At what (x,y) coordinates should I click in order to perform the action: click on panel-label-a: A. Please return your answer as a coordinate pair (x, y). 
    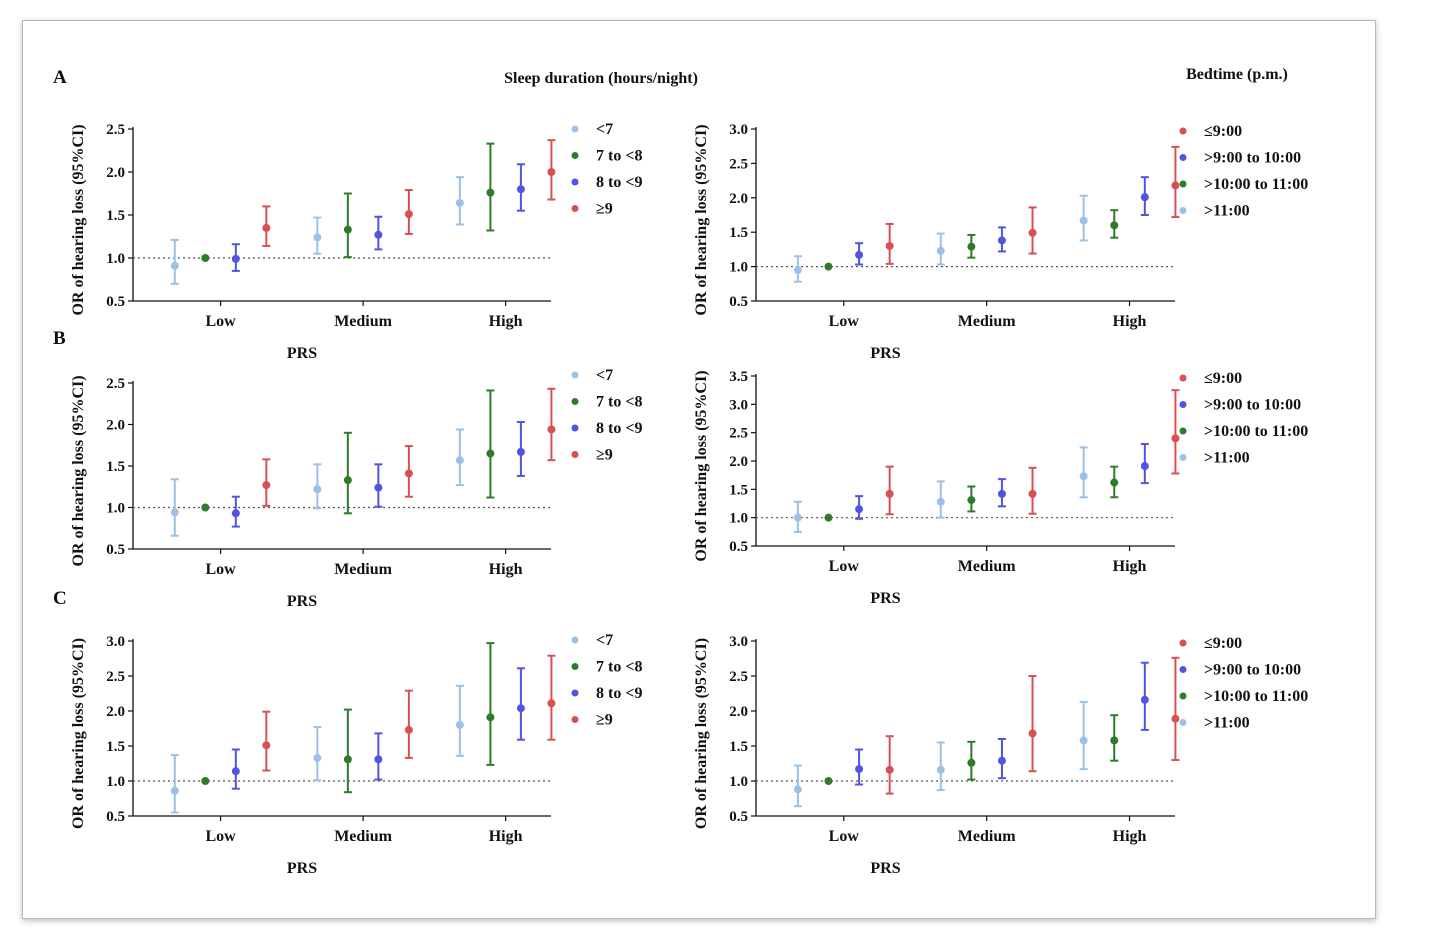
    Looking at the image, I should click on (60, 77).